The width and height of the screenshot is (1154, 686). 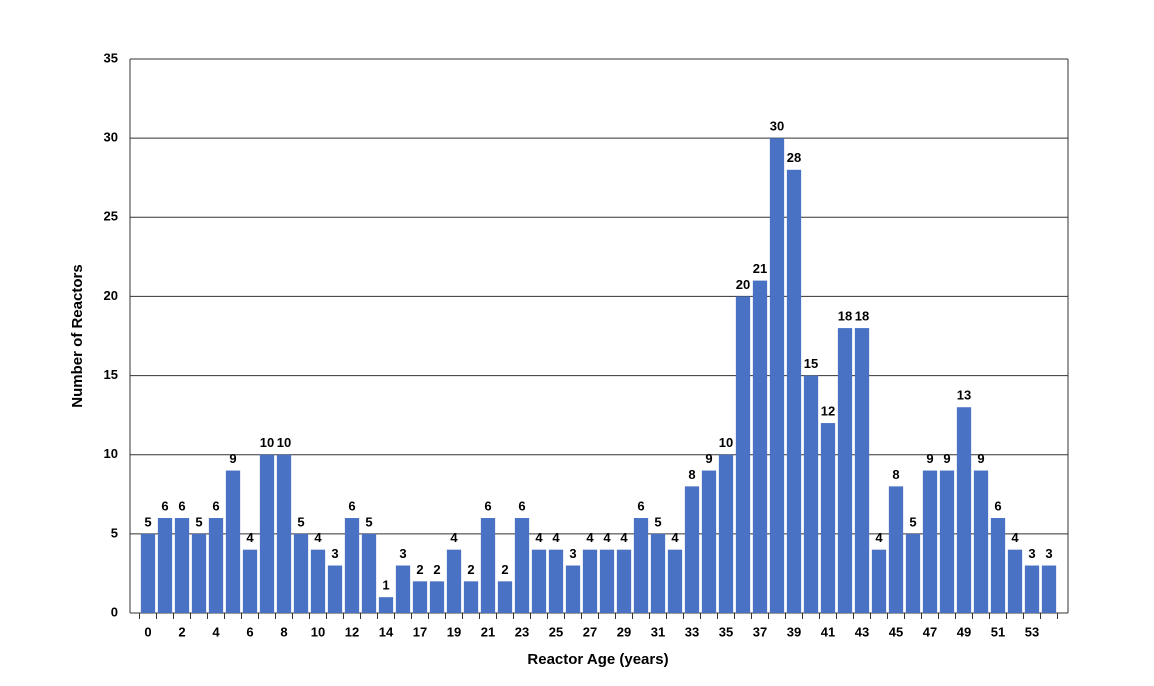 I want to click on x-tick-label: 25, so click(x=556, y=631).